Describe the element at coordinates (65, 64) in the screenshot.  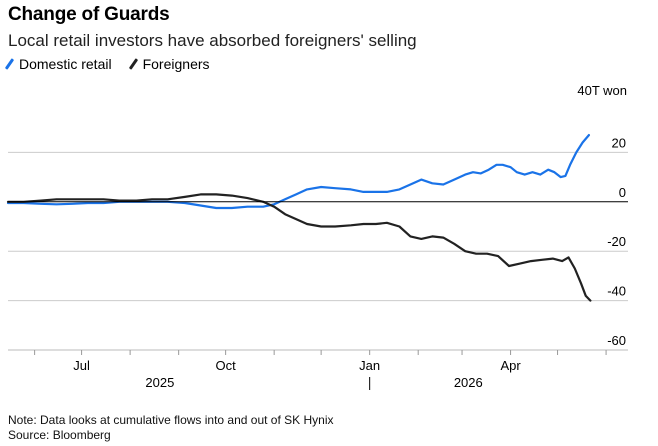
I see `legend-label-domestic: Domestic retail` at that location.